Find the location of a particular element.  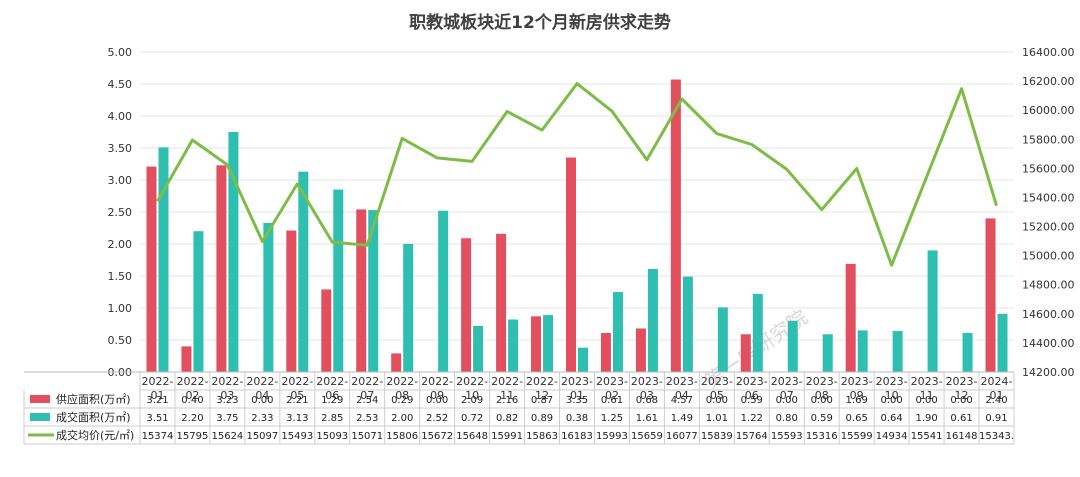

left-axis-tick-label: 1.50 is located at coordinates (120, 276).